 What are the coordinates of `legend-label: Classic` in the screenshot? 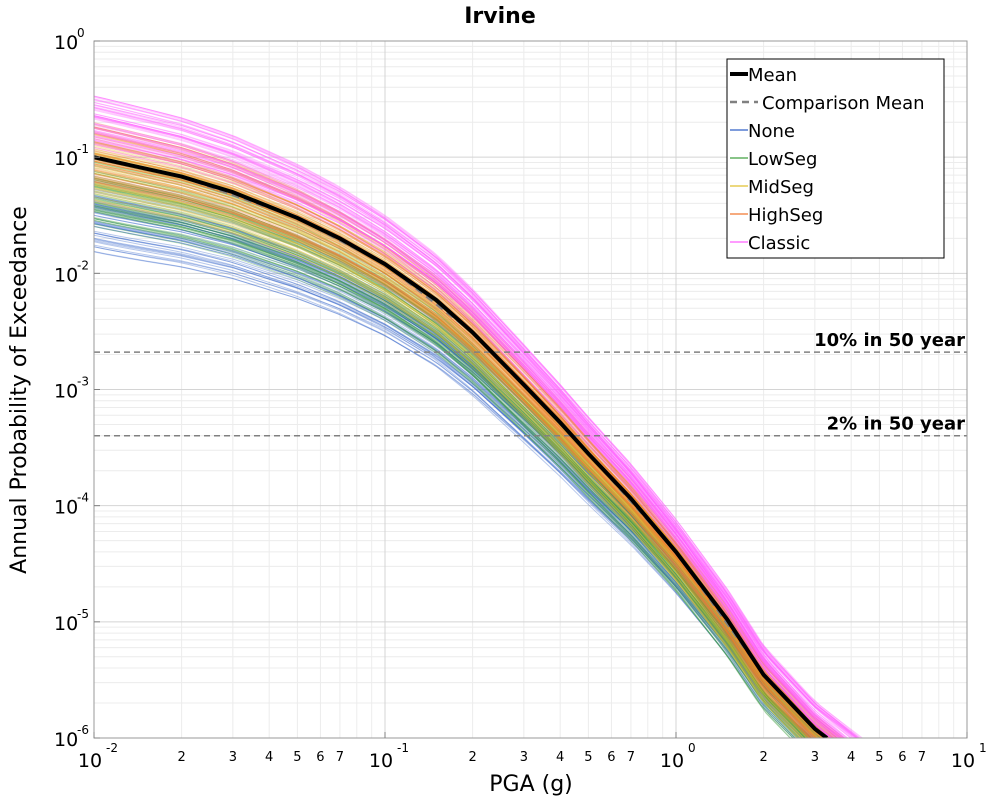 It's located at (779, 243).